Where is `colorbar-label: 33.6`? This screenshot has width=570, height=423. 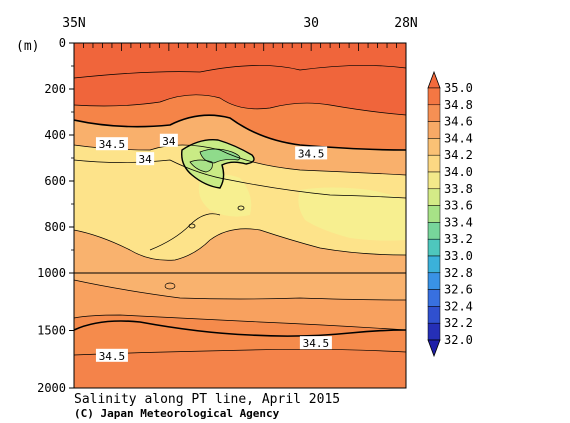
colorbar-label: 33.6 is located at coordinates (458, 206).